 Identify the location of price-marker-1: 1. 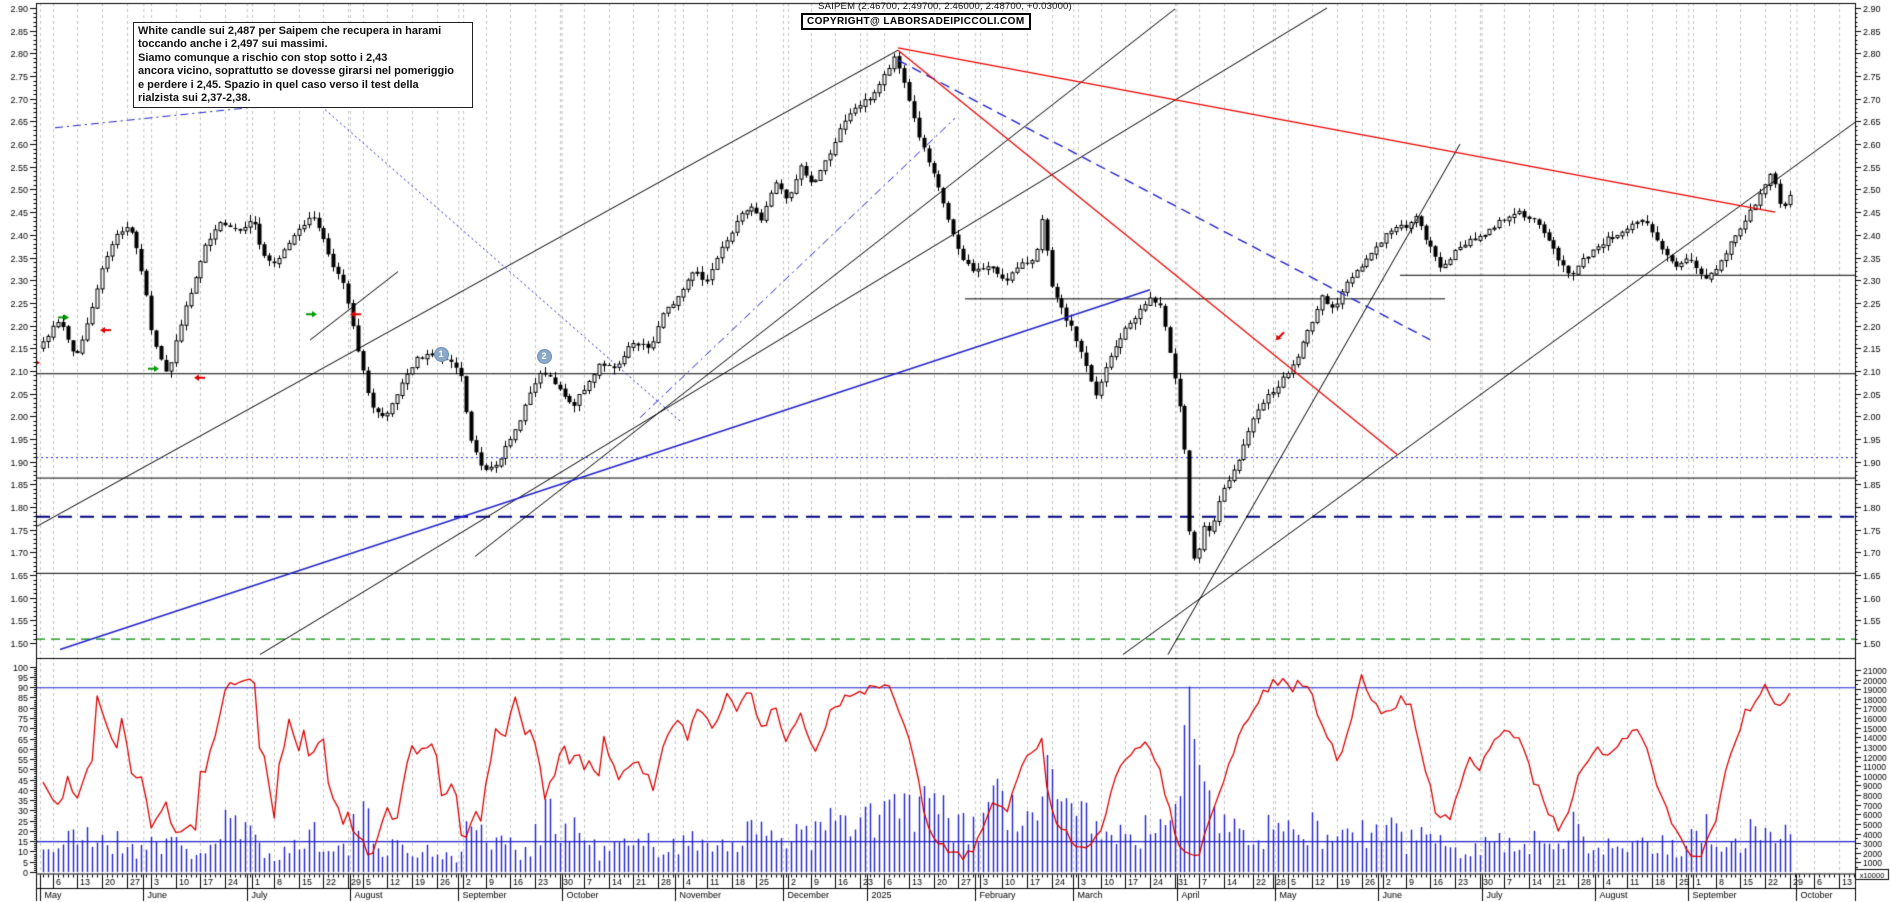
(441, 355).